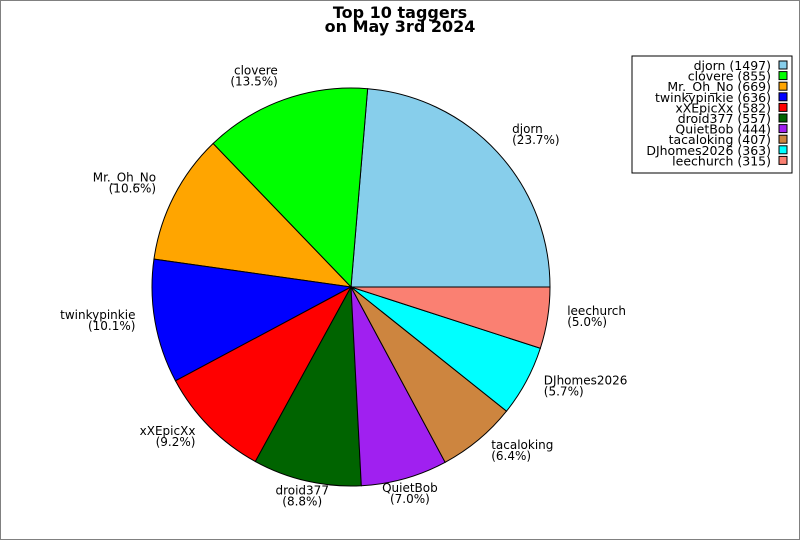 The image size is (800, 540). I want to click on pie-slice-leechurch, so click(450, 317).